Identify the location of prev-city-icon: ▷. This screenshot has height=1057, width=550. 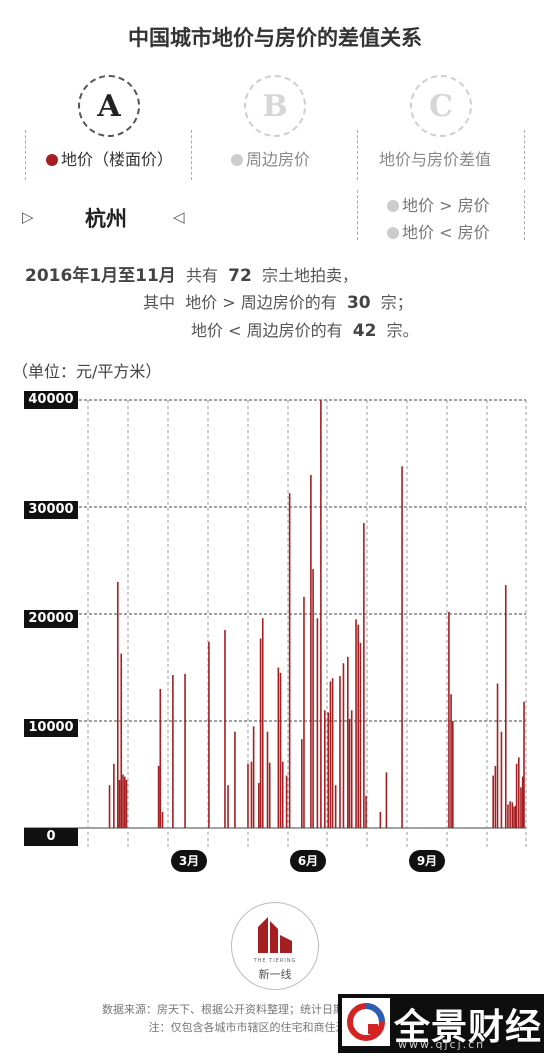
(28, 217).